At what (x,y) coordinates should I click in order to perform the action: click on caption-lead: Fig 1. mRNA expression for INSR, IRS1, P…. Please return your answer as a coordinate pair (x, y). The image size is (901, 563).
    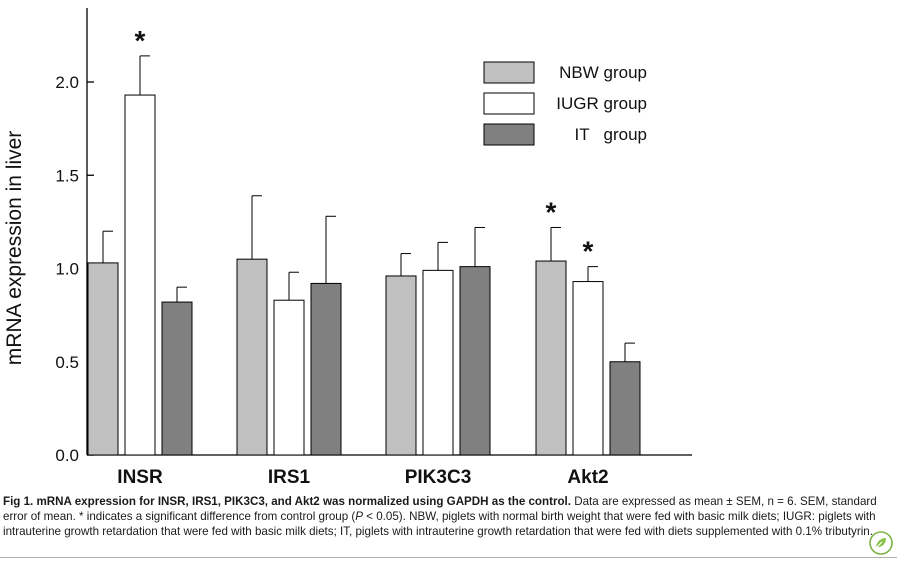
    Looking at the image, I should click on (287, 501).